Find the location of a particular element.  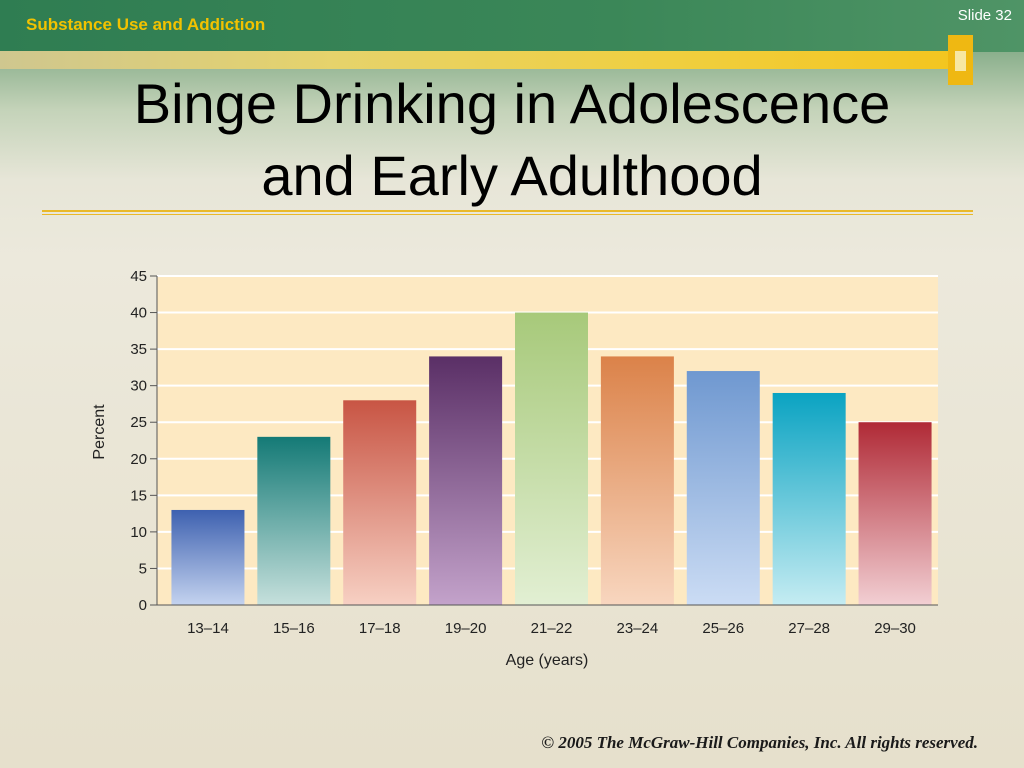

section-title: Substance Use and Addiction is located at coordinates (146, 24).